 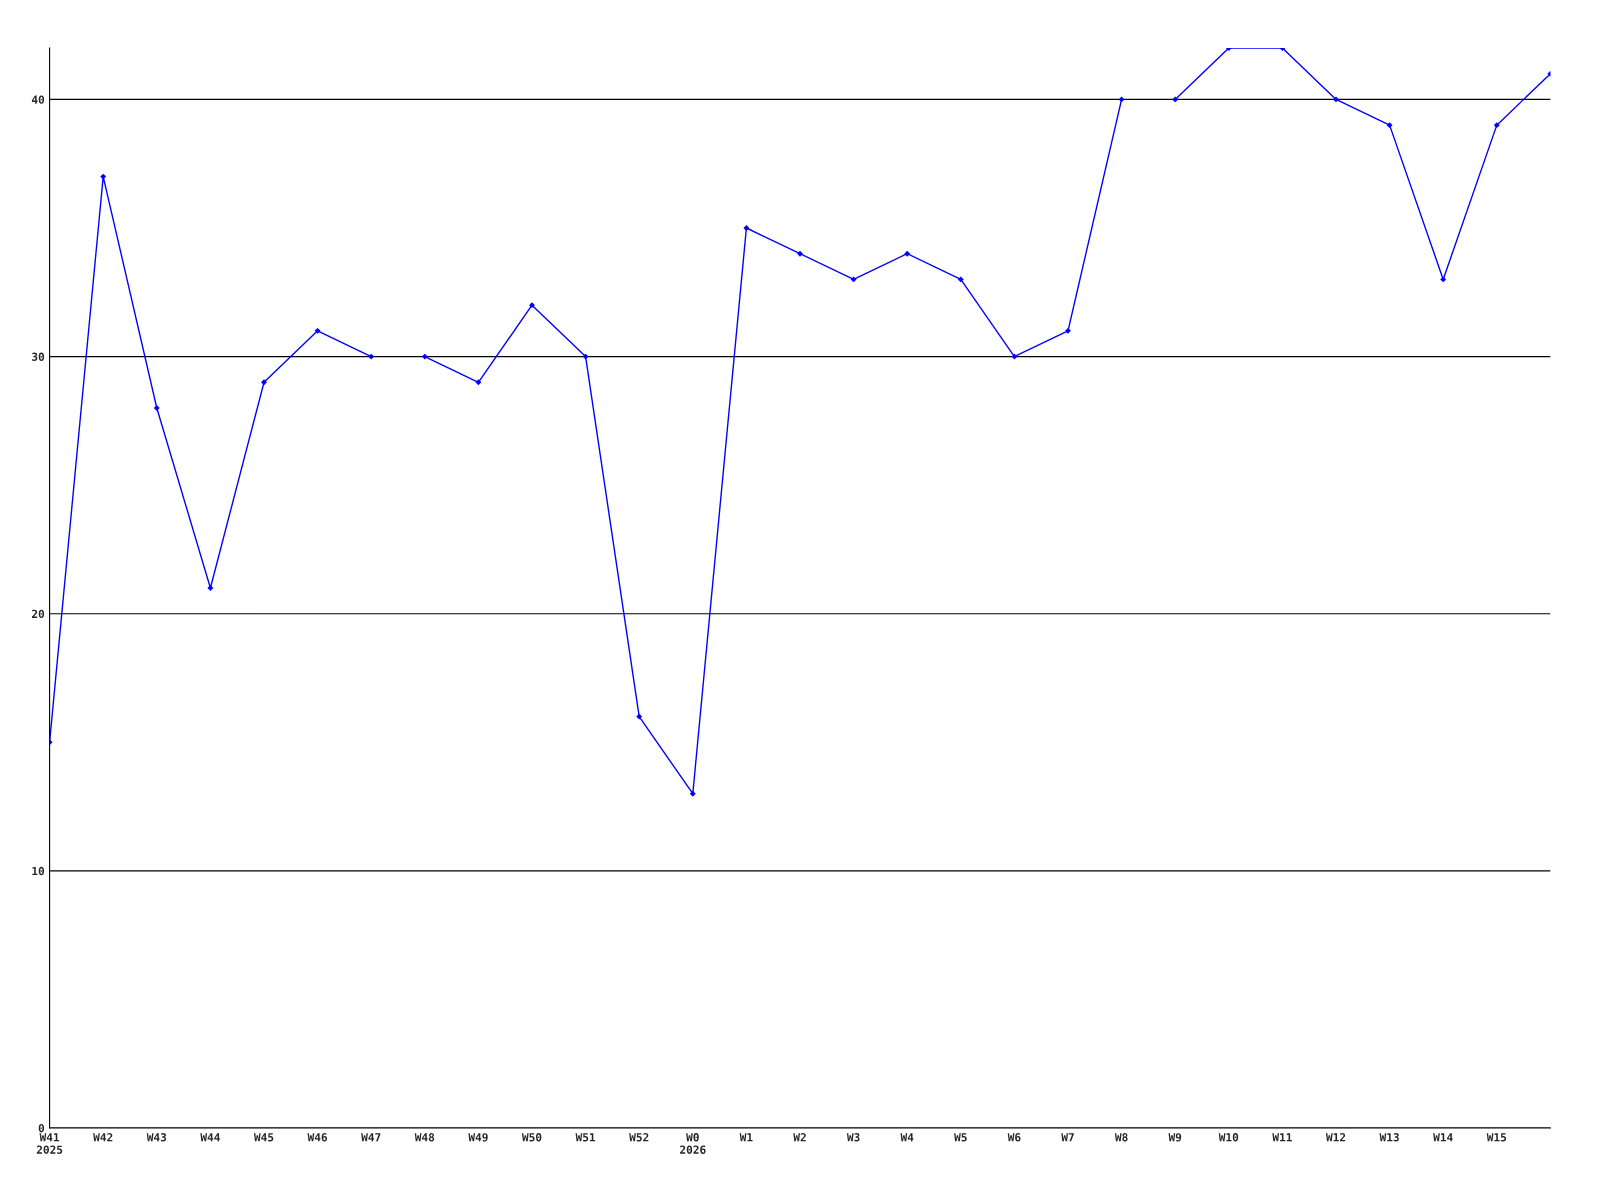 I want to click on x-tick-label: W3, so click(x=853, y=1137).